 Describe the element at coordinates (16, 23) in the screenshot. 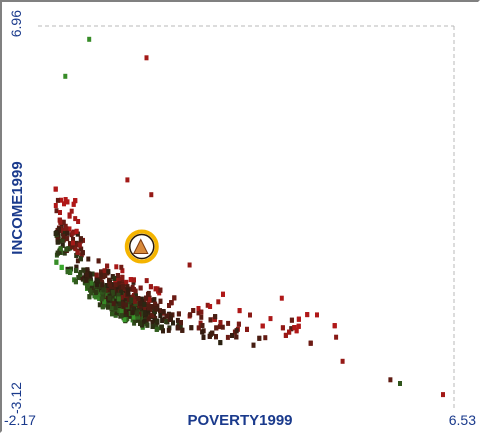

I see `y-tick-max-label: 6.96` at that location.